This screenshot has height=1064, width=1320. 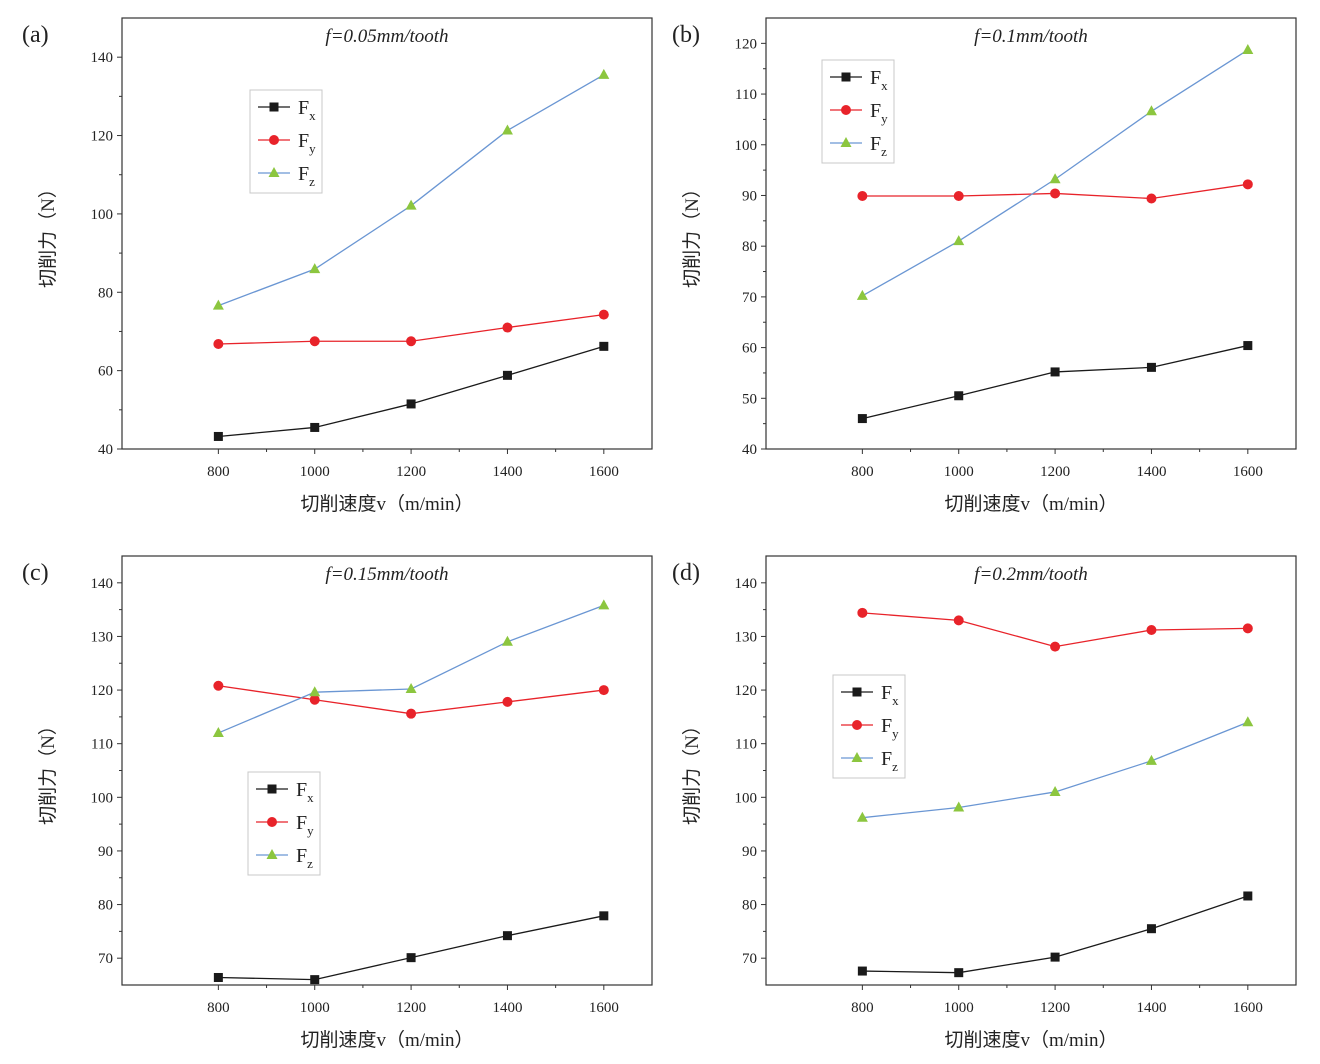 I want to click on y-tick-label: 60, so click(x=749, y=349).